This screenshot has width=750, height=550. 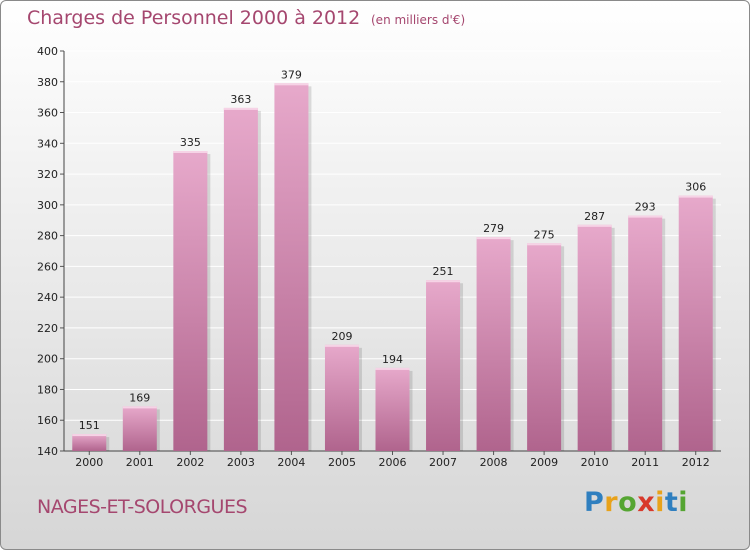 I want to click on data-label: 287, so click(x=594, y=216).